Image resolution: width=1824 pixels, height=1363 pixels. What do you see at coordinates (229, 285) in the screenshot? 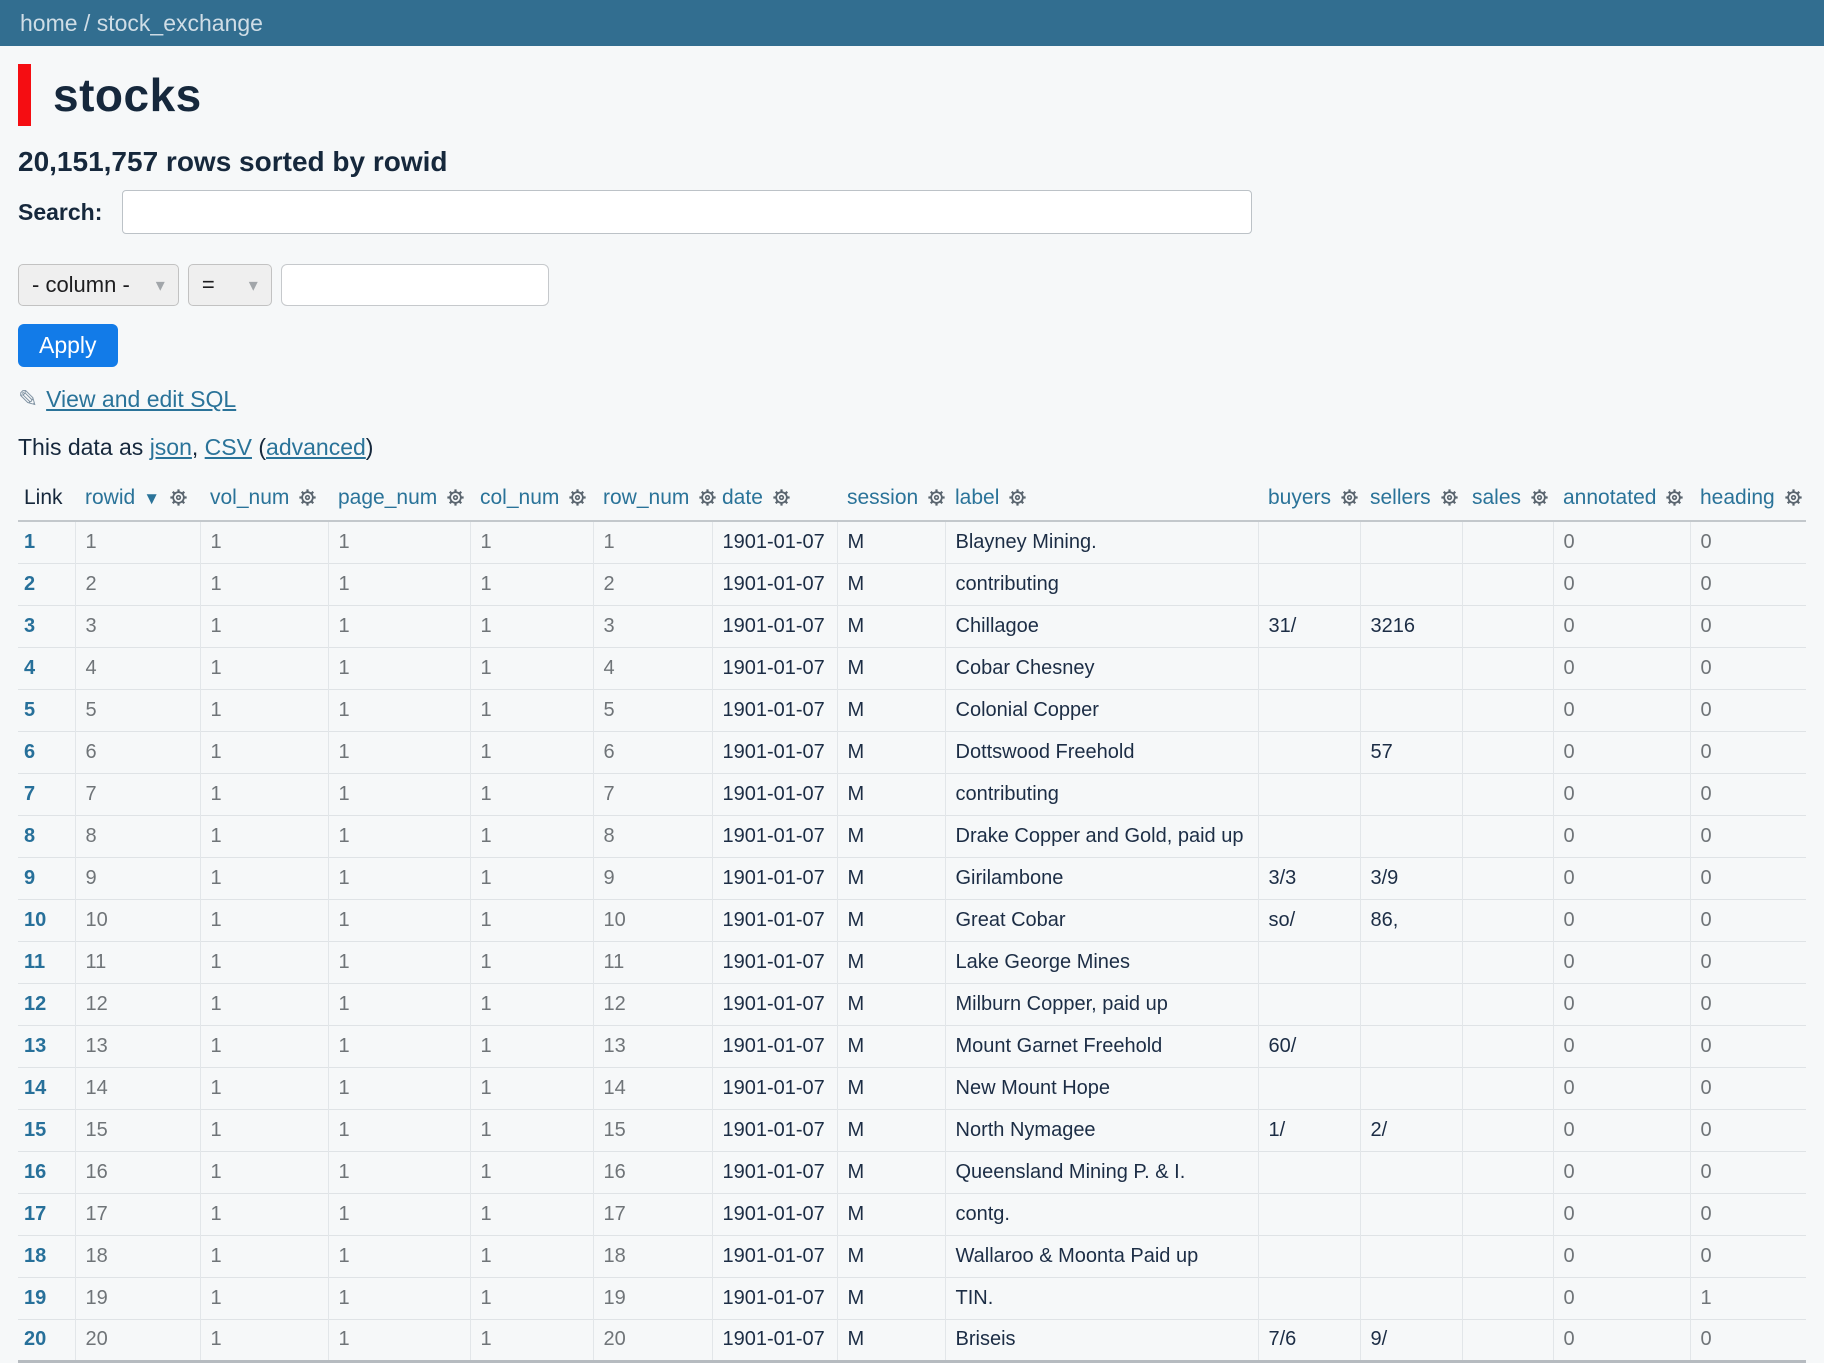
I see `operator-filter-select: = ▾` at bounding box center [229, 285].